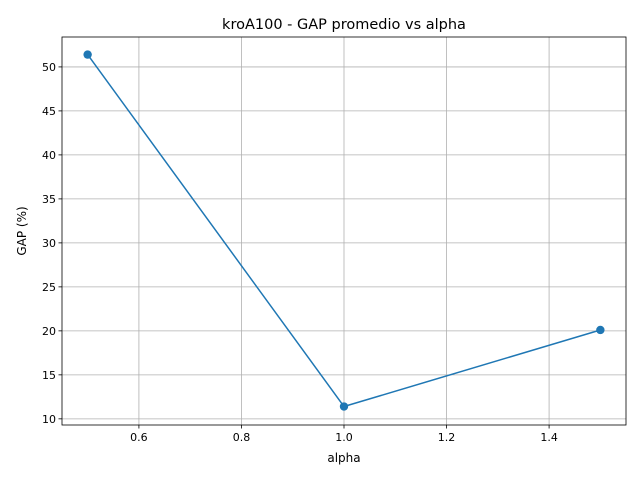 This screenshot has height=480, width=640. Describe the element at coordinates (344, 437) in the screenshot. I see `x-tick-label: 1.0` at that location.